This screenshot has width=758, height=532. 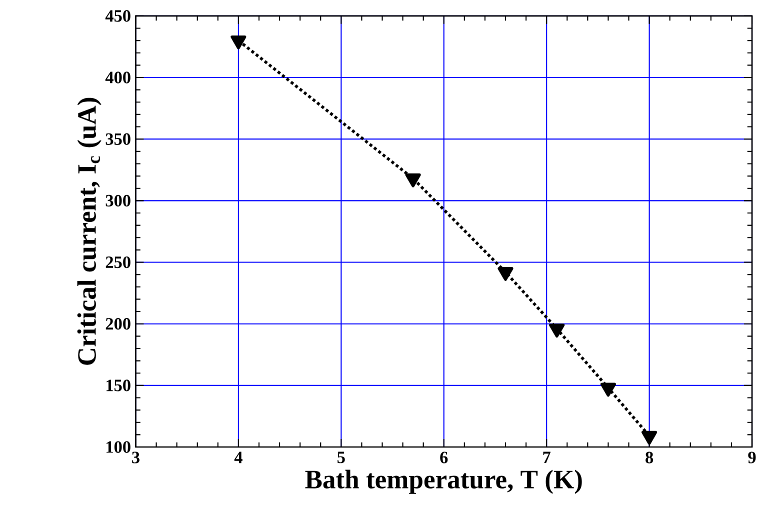 I want to click on x-tick-label: 3, so click(x=136, y=458).